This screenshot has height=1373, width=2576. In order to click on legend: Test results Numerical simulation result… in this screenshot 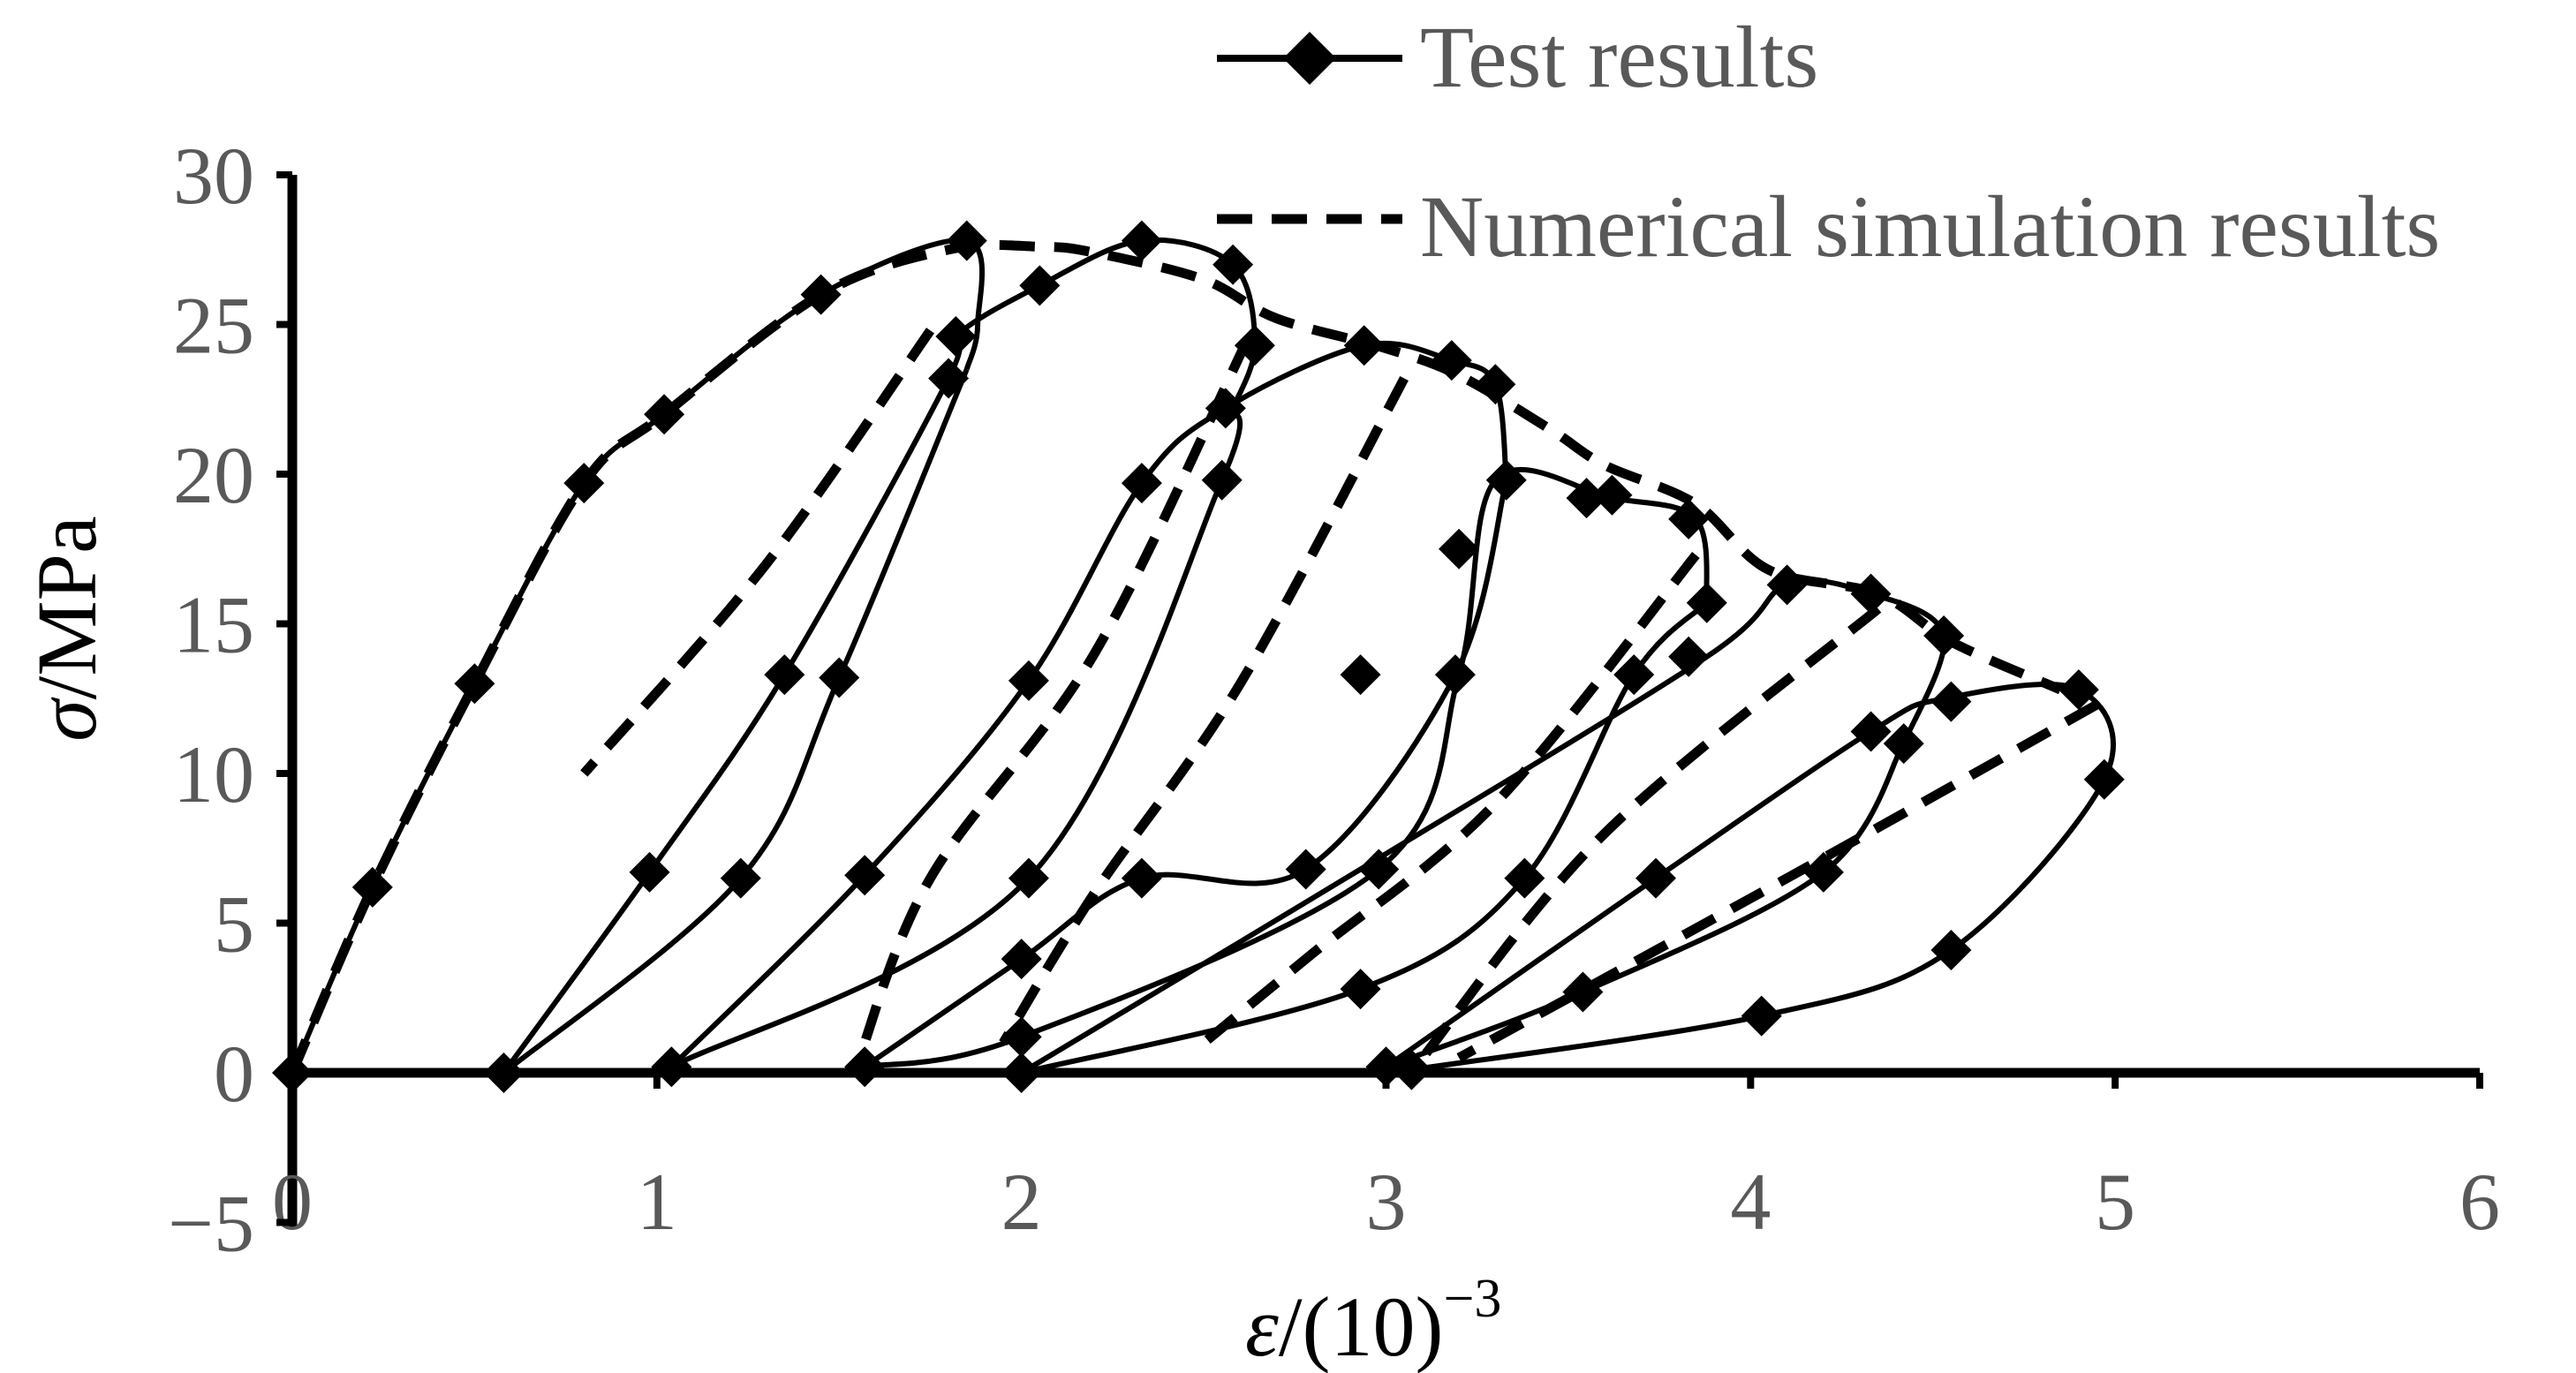, I will do `click(1829, 142)`.